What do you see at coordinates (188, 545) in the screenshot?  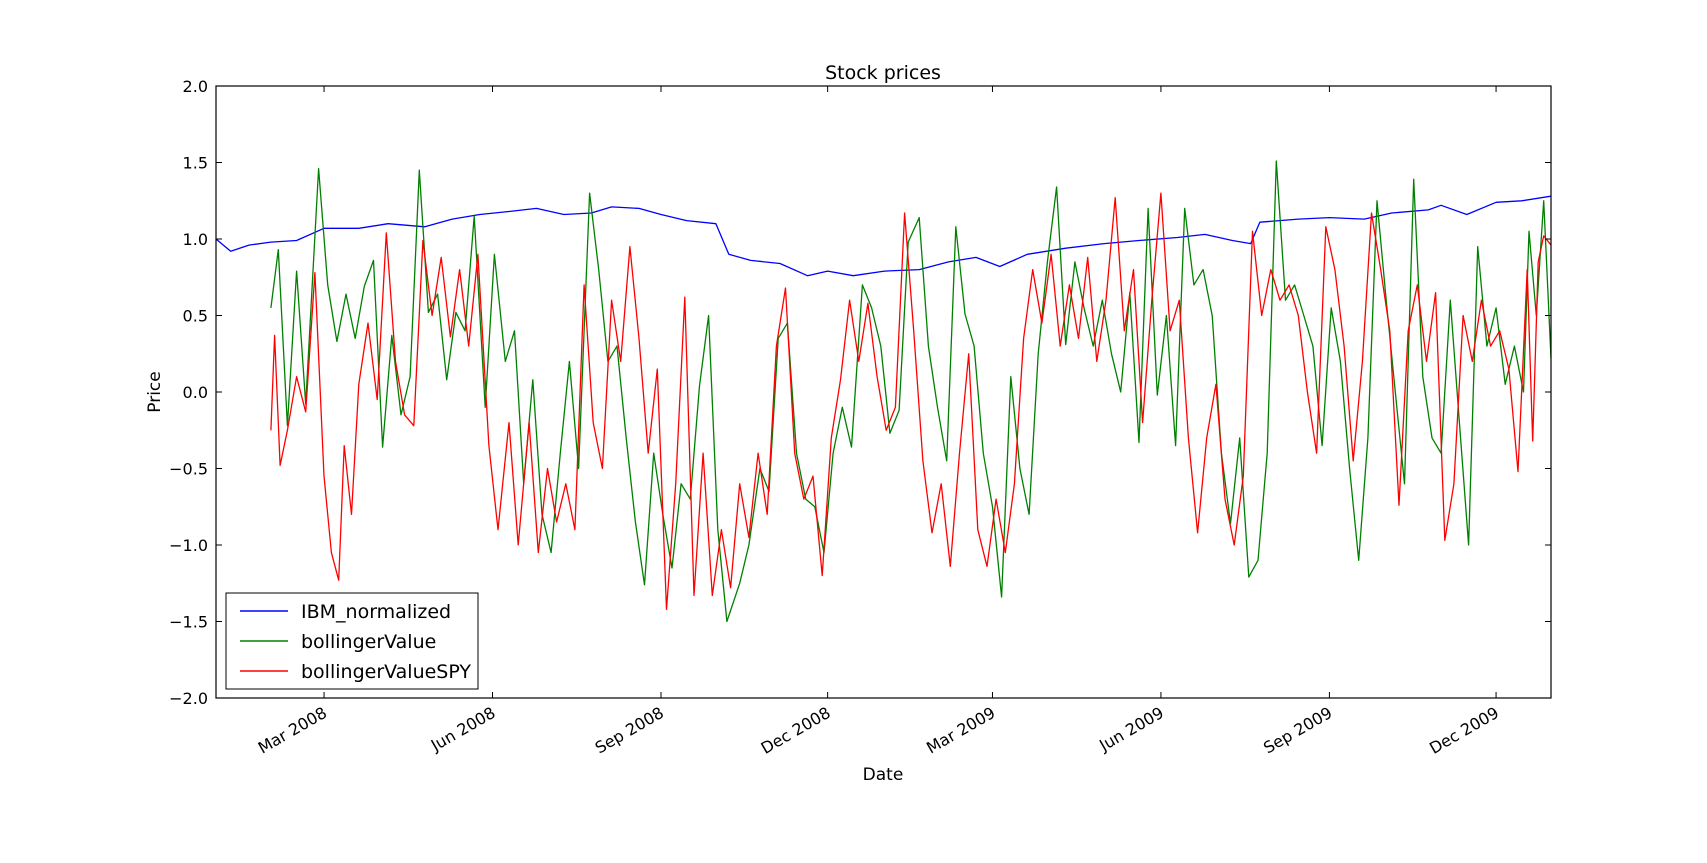 I see `y-tick-label: −1.0` at bounding box center [188, 545].